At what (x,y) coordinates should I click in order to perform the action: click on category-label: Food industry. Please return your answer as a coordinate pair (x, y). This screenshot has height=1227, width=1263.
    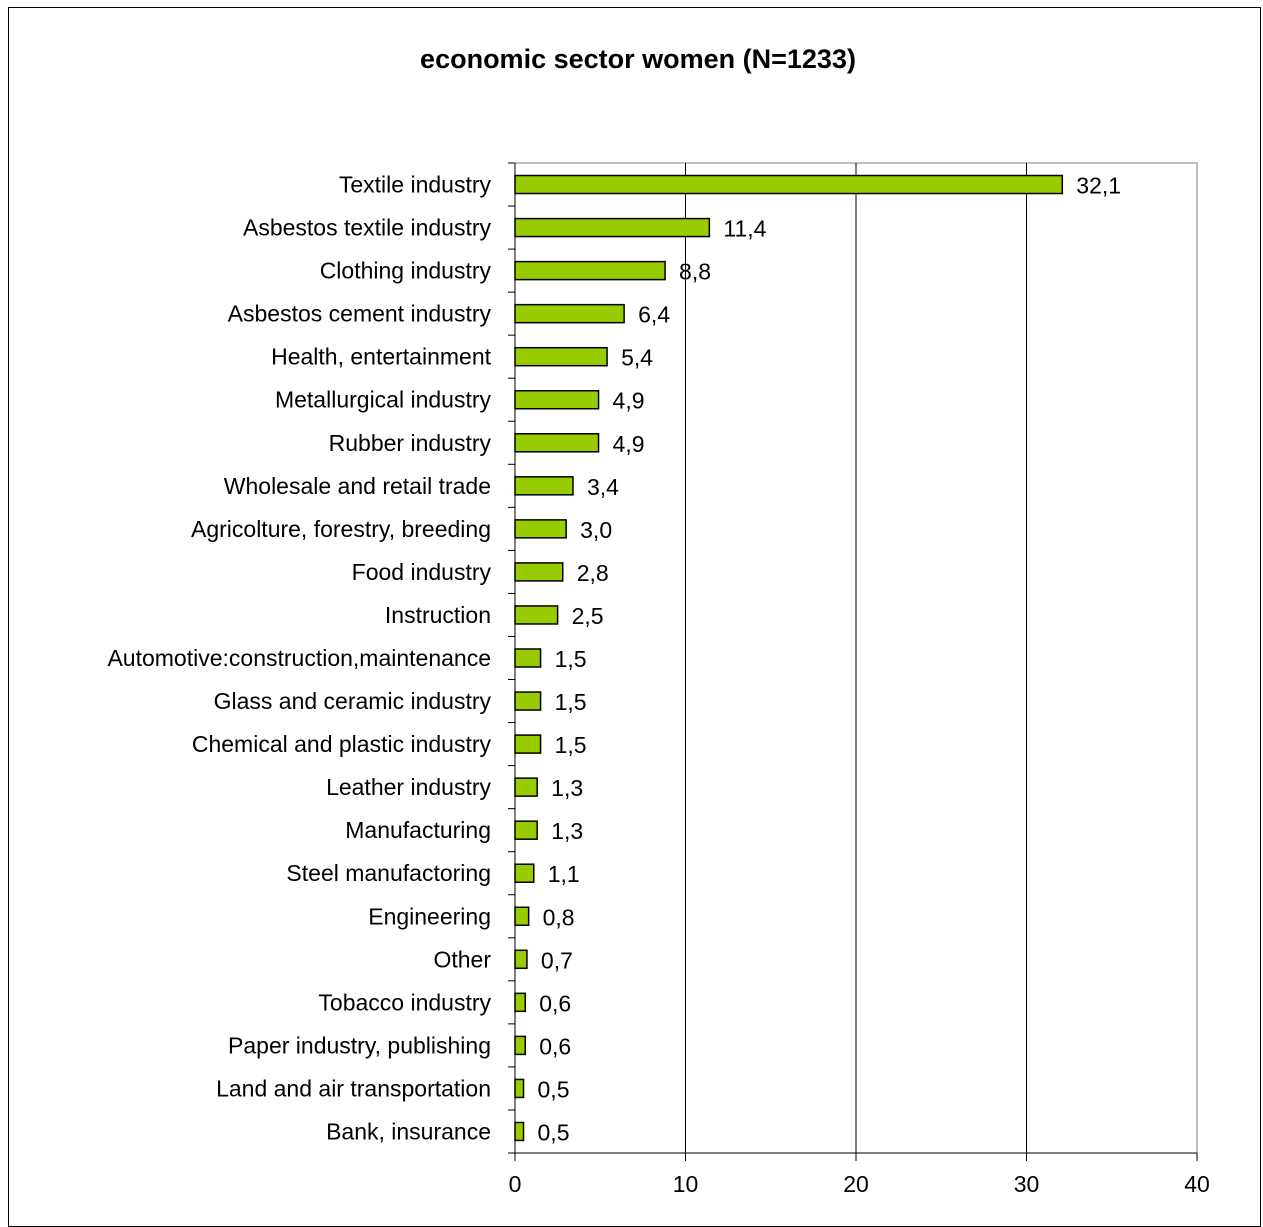
    Looking at the image, I should click on (422, 572).